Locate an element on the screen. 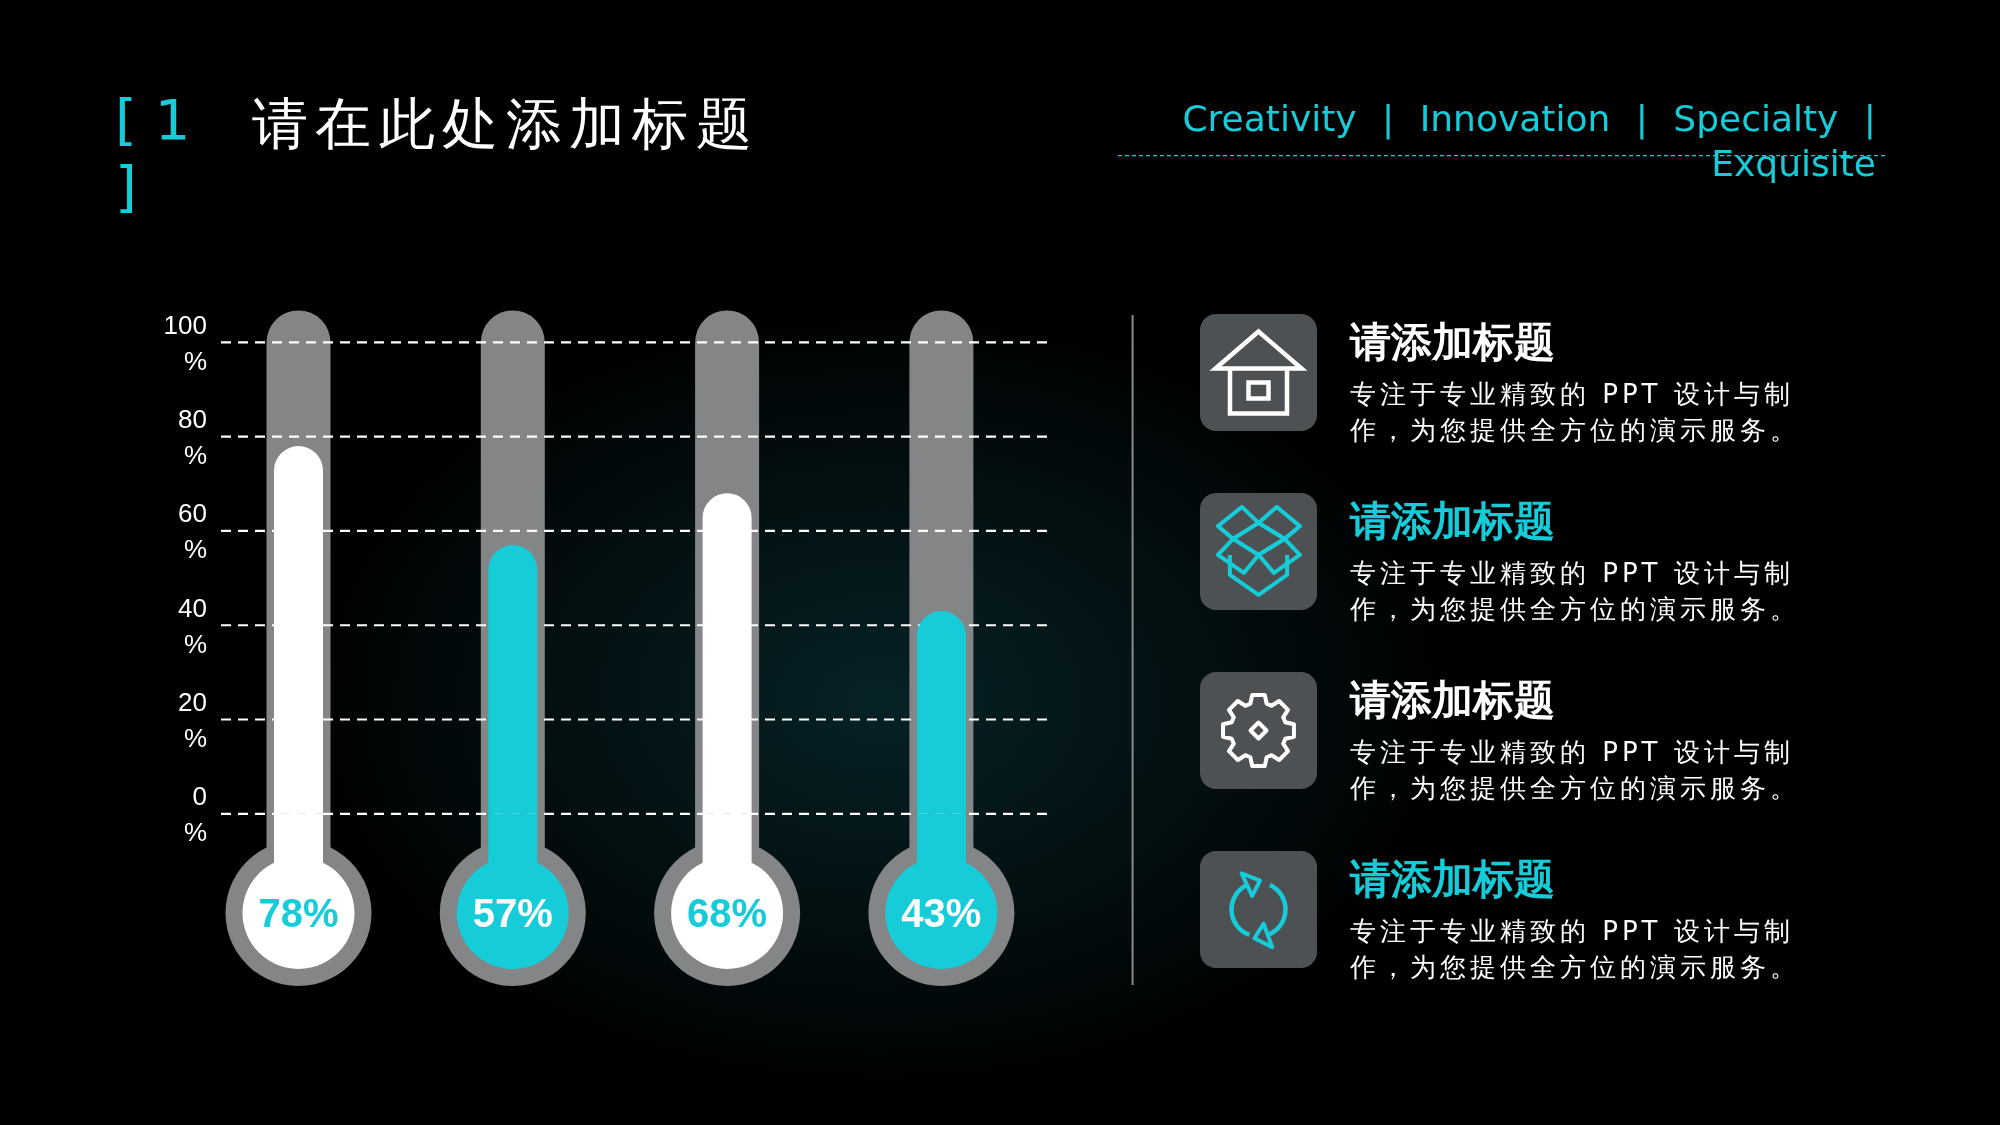  chart-title: 请在此处添加标题 is located at coordinates (506, 124).